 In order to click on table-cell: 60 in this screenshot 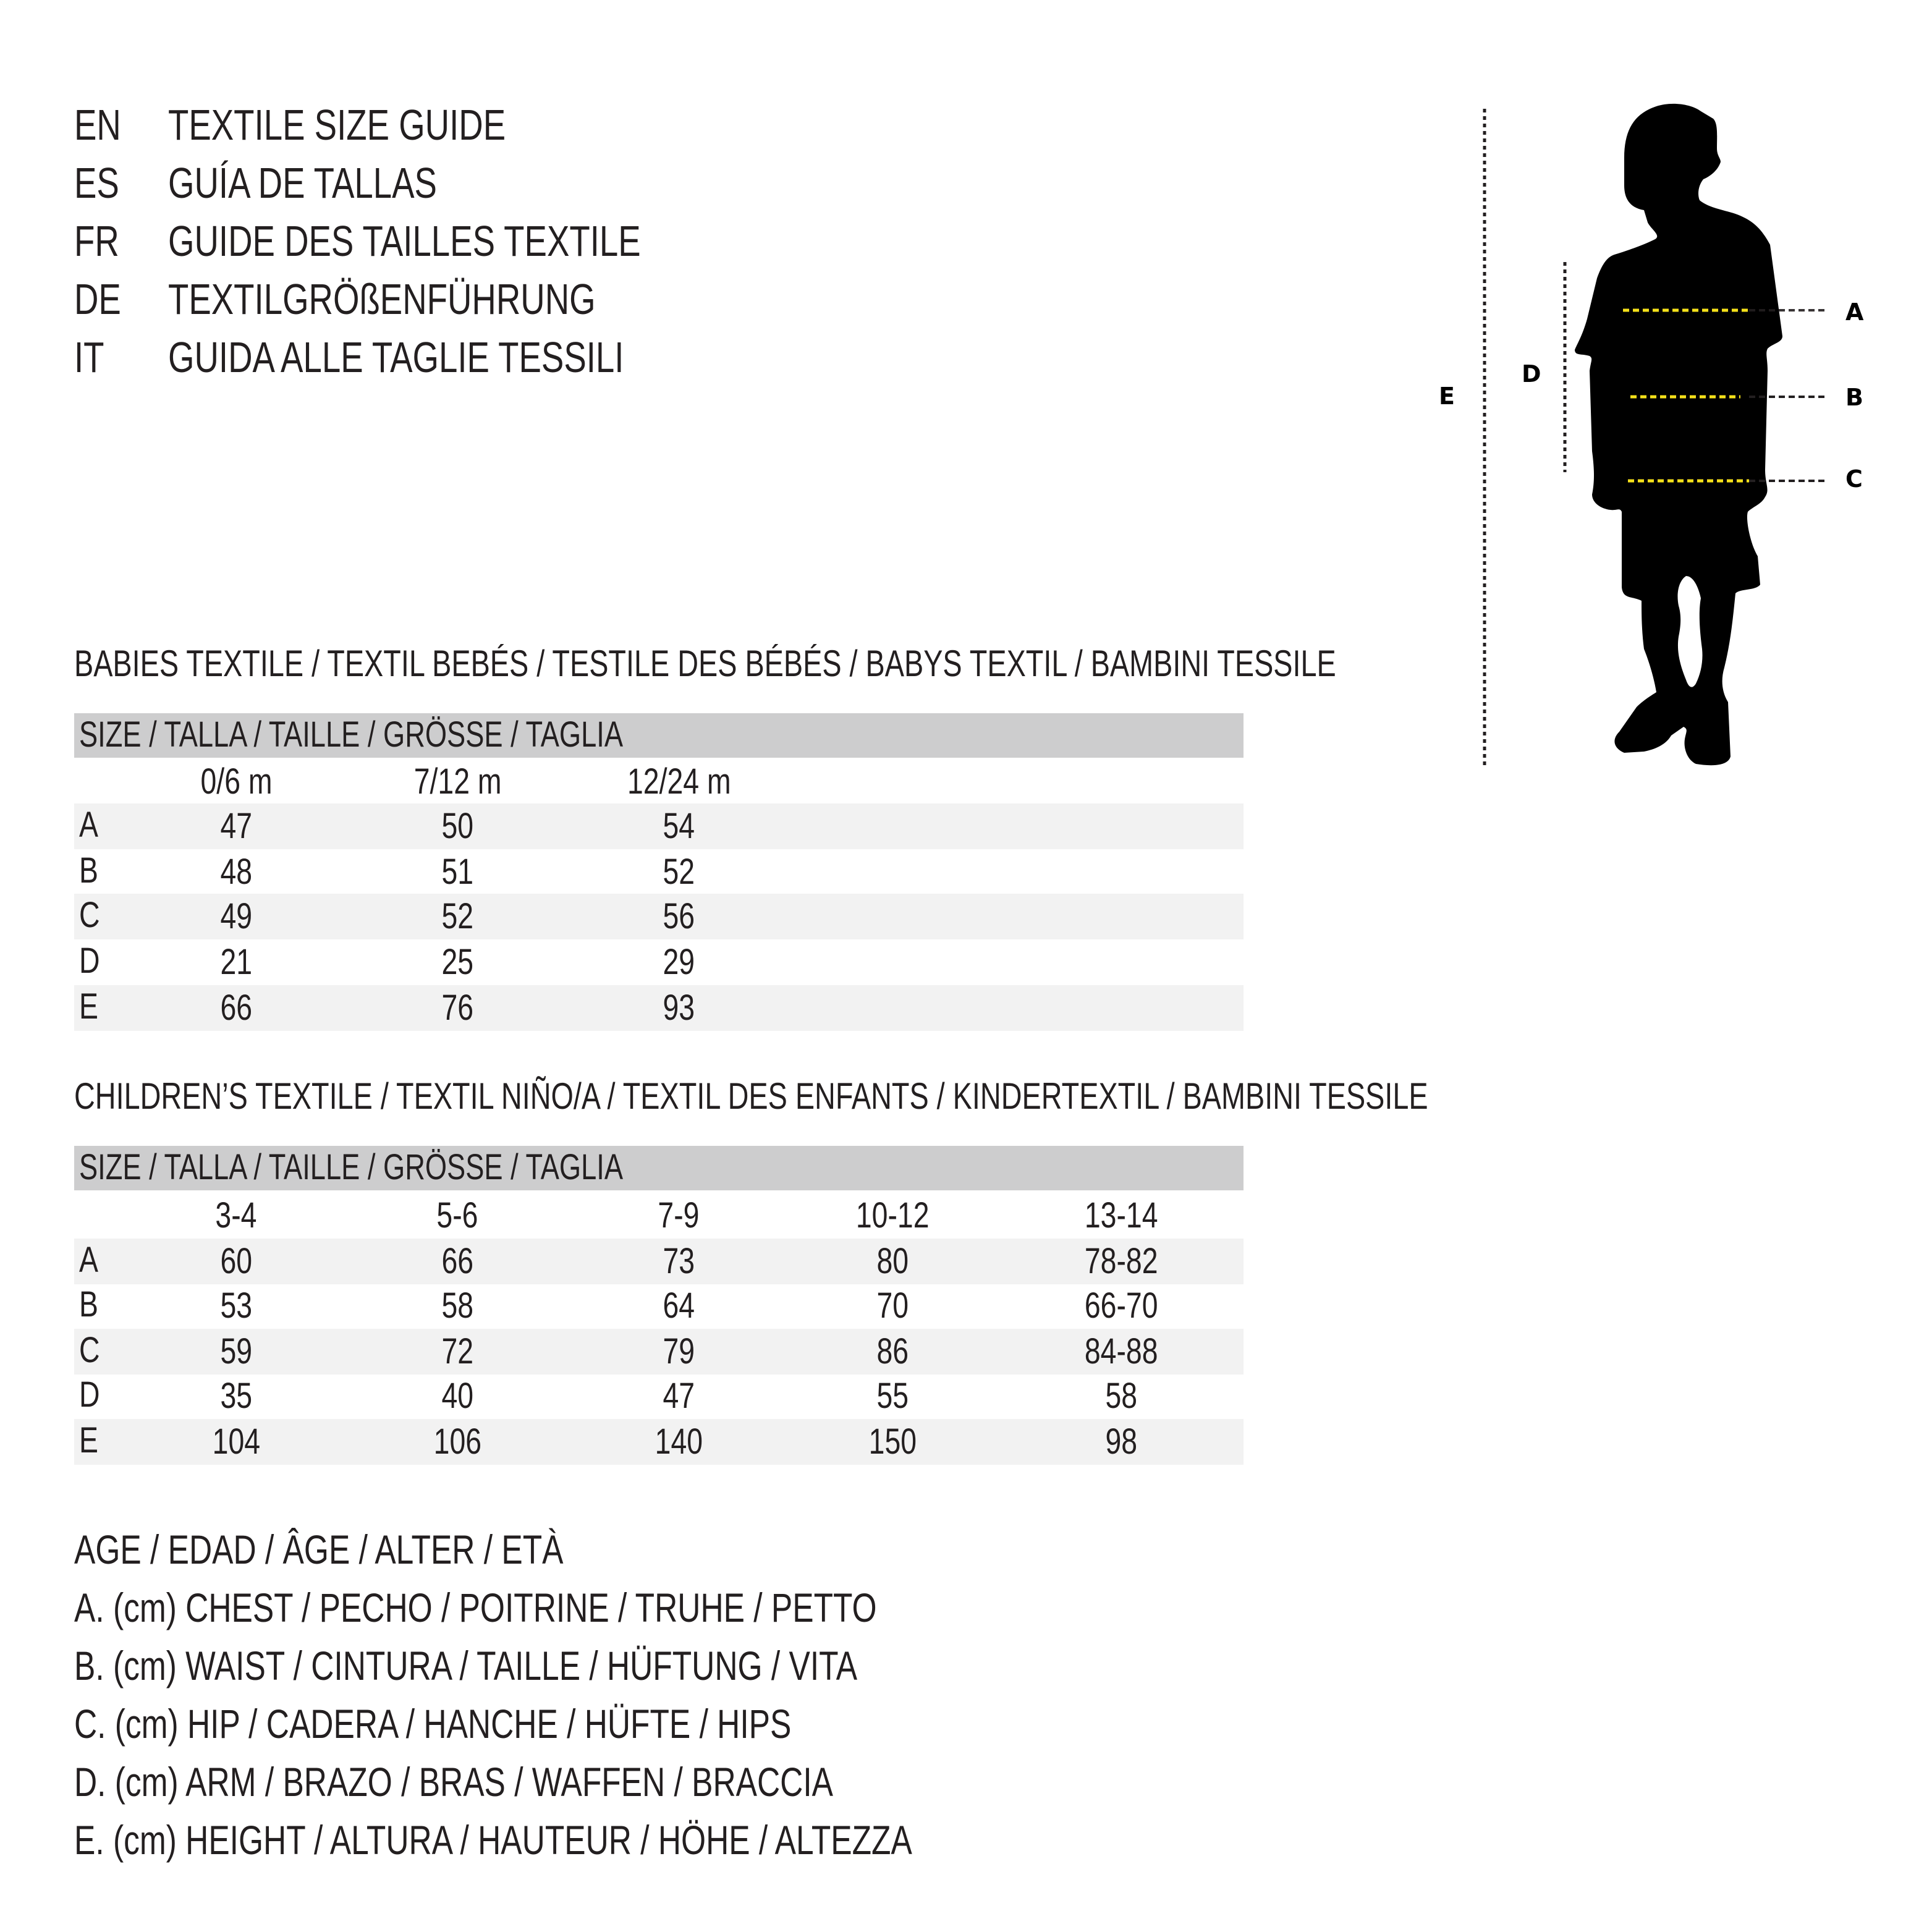, I will do `click(236, 1262)`.